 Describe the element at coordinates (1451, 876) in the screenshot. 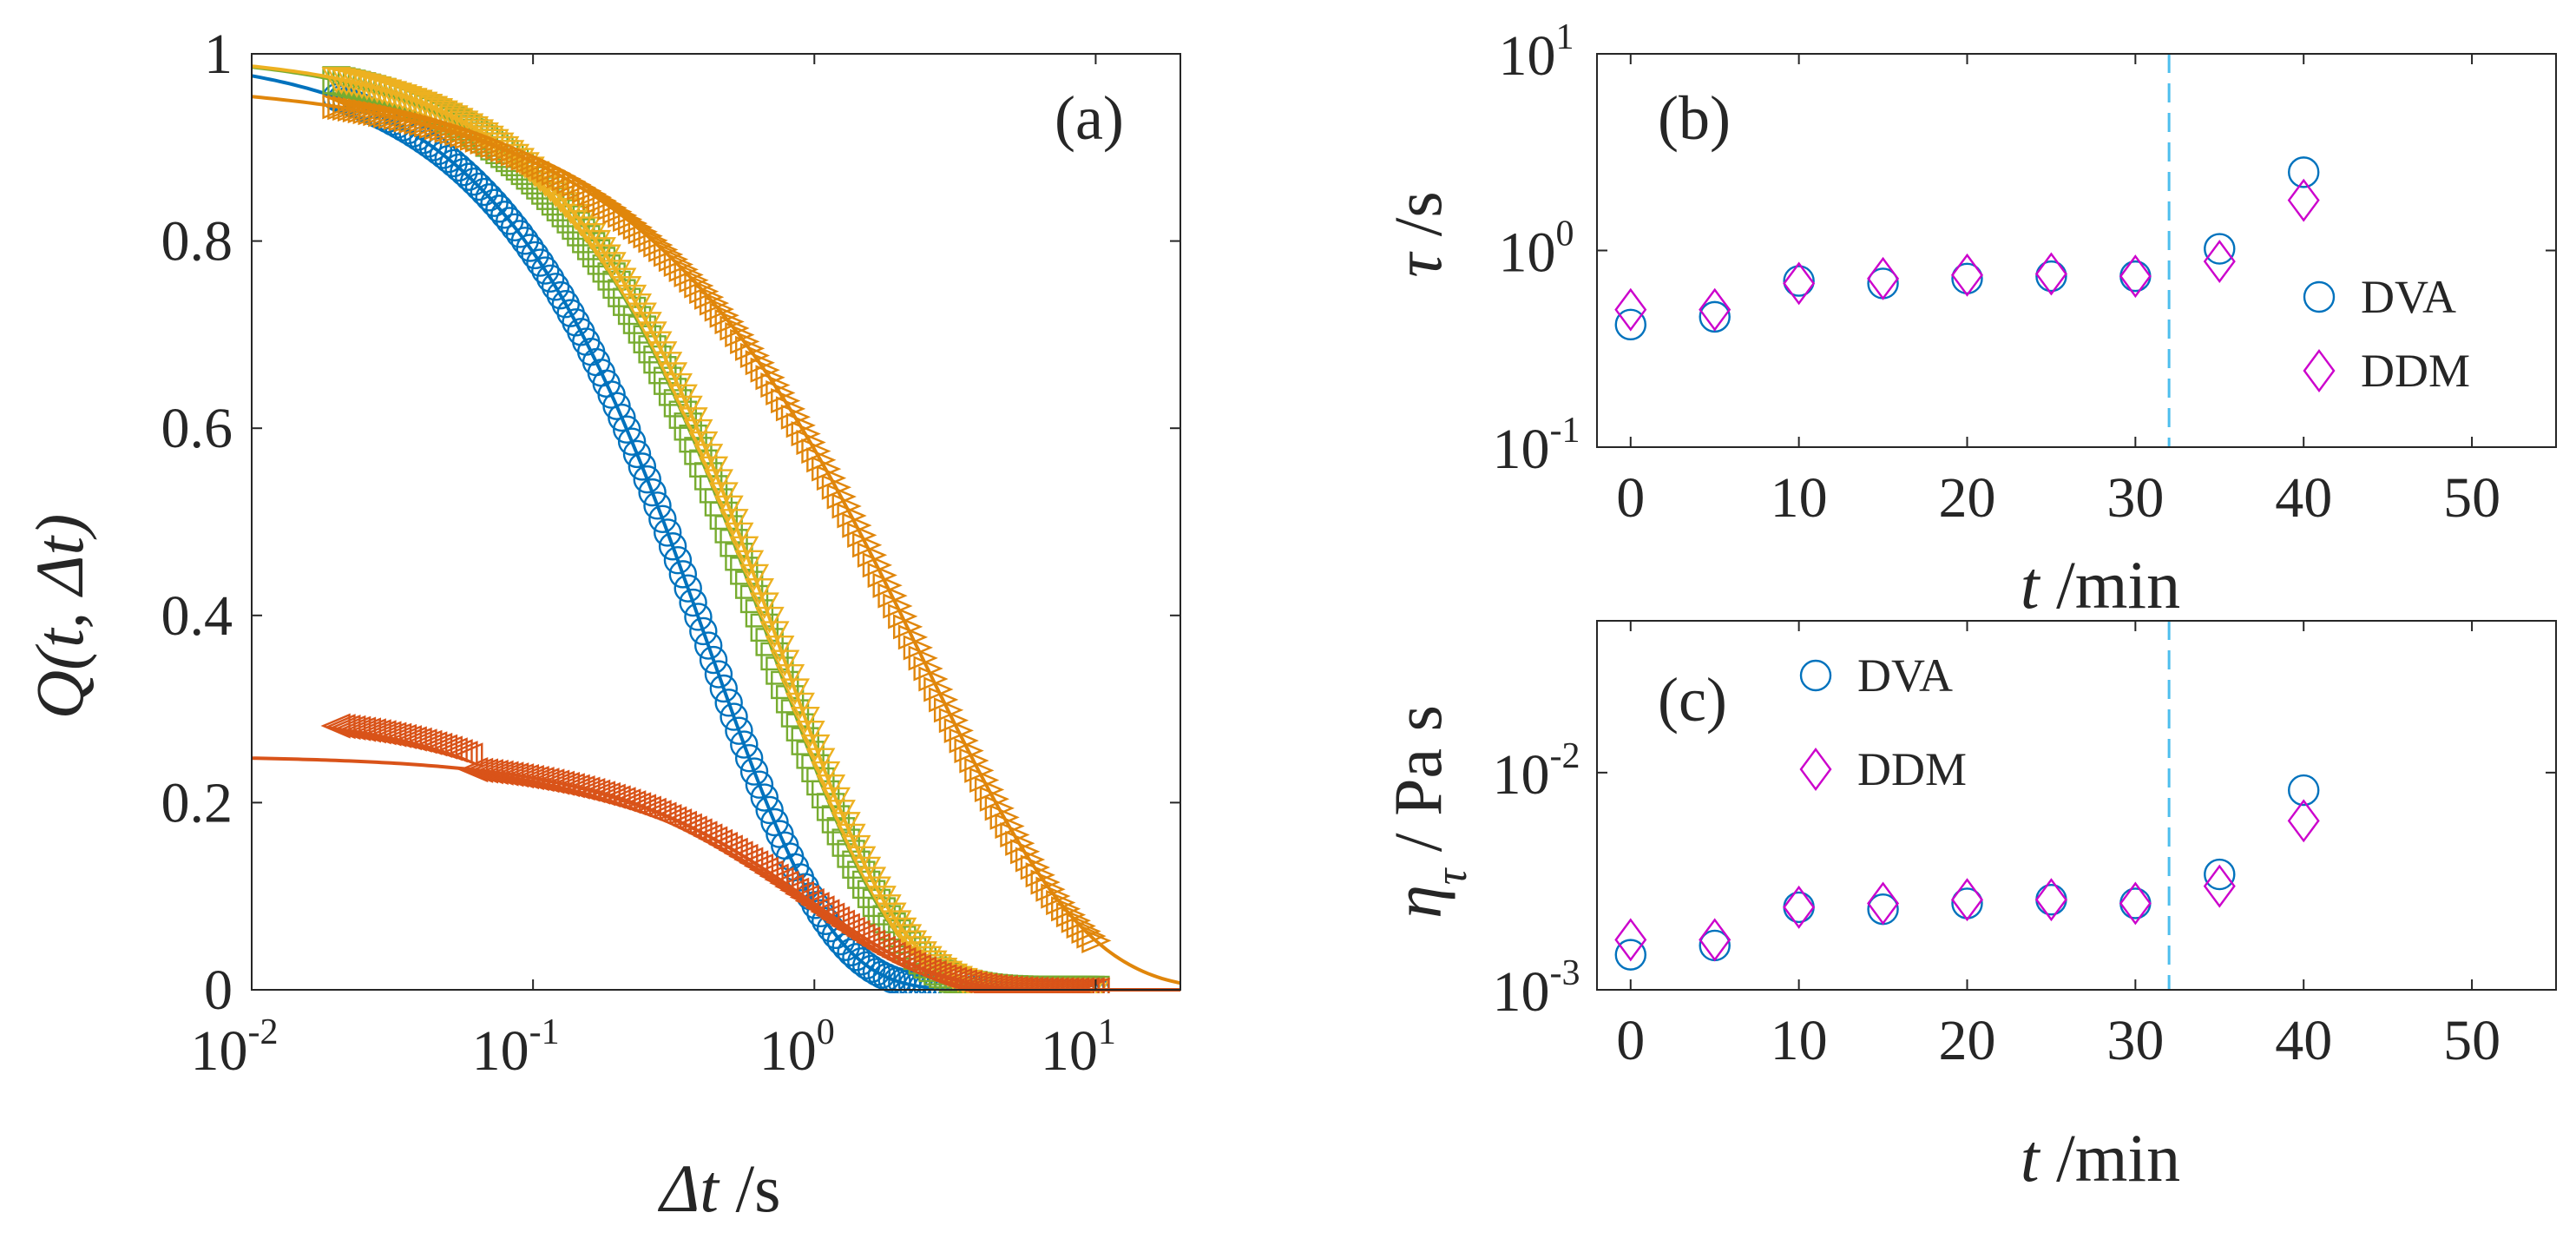

I see `panel-c-ylabel-sub: τ` at that location.